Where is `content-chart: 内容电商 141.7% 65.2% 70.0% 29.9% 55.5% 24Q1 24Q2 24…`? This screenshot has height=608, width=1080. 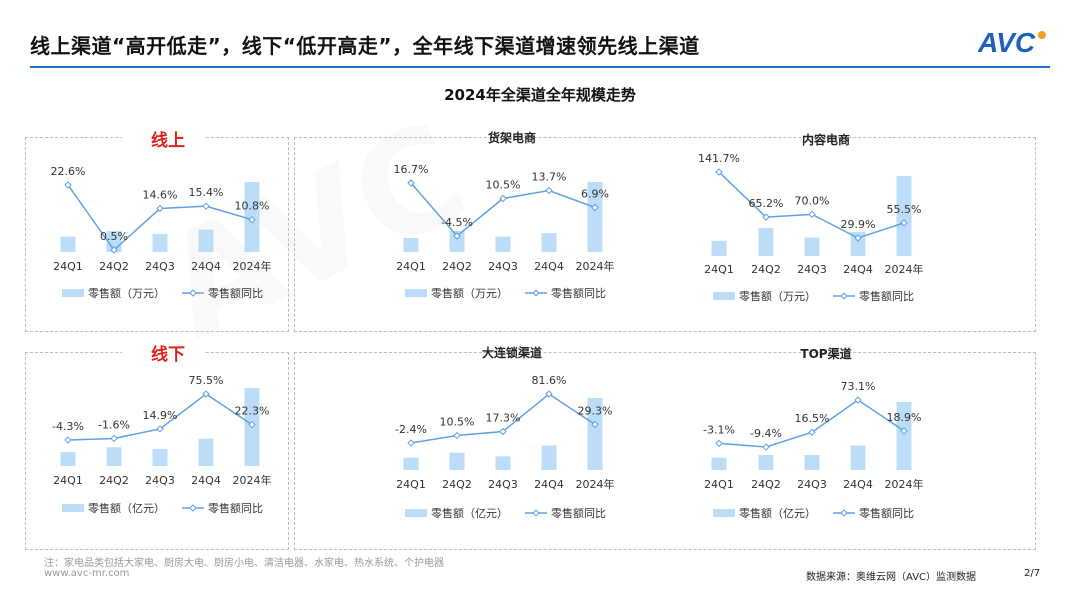
content-chart: 内容电商 141.7% 65.2% 70.0% 29.9% 55.5% 24Q1 24Q2 24… is located at coordinates (810, 217).